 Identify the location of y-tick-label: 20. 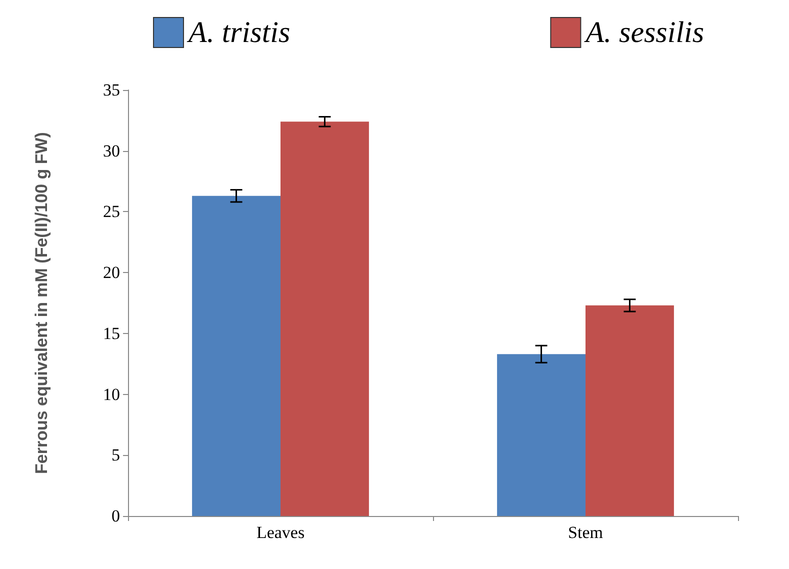
(111, 272).